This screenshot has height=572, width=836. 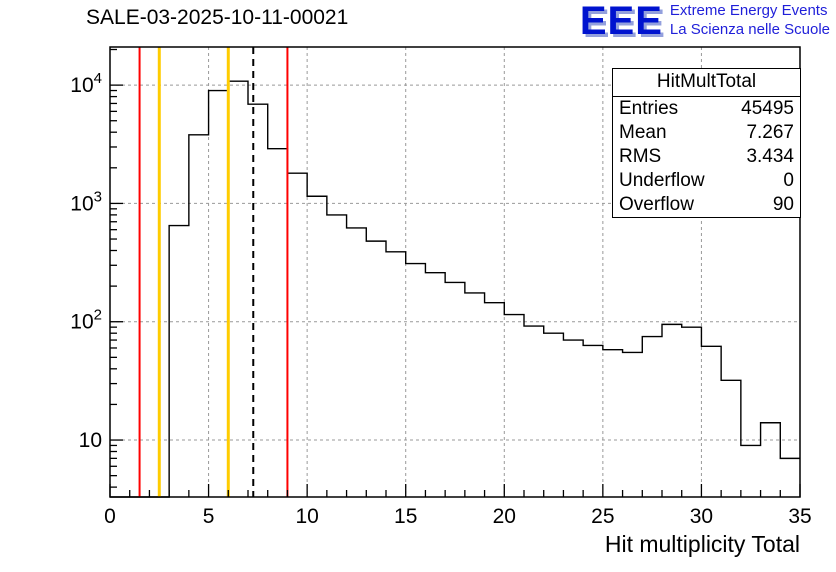 What do you see at coordinates (116, 268) in the screenshot?
I see `y-axis-ticks` at bounding box center [116, 268].